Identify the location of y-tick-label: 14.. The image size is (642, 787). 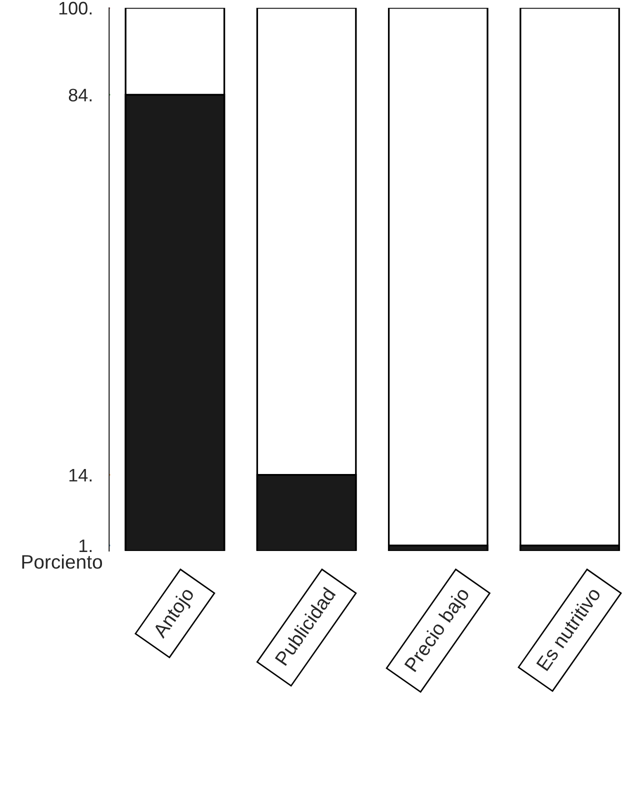
(80, 475).